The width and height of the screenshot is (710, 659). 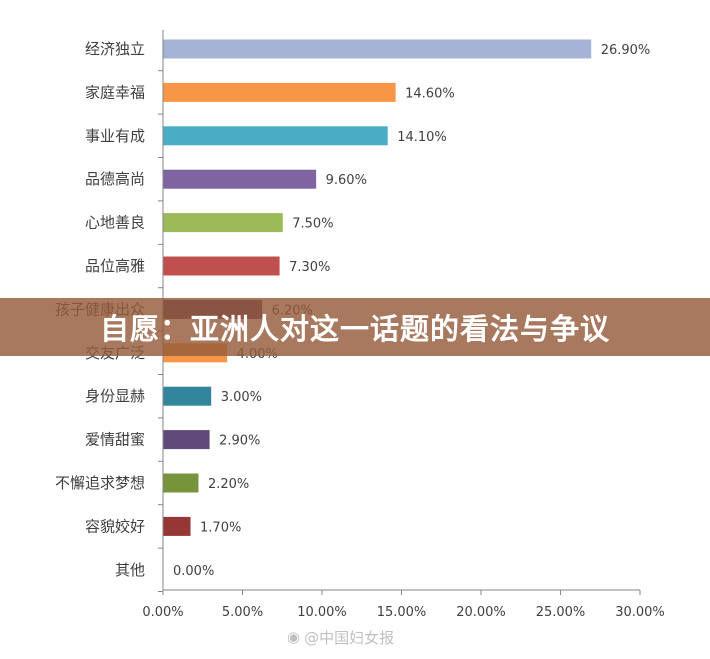 What do you see at coordinates (294, 637) in the screenshot?
I see `weibo-icon: ◉` at bounding box center [294, 637].